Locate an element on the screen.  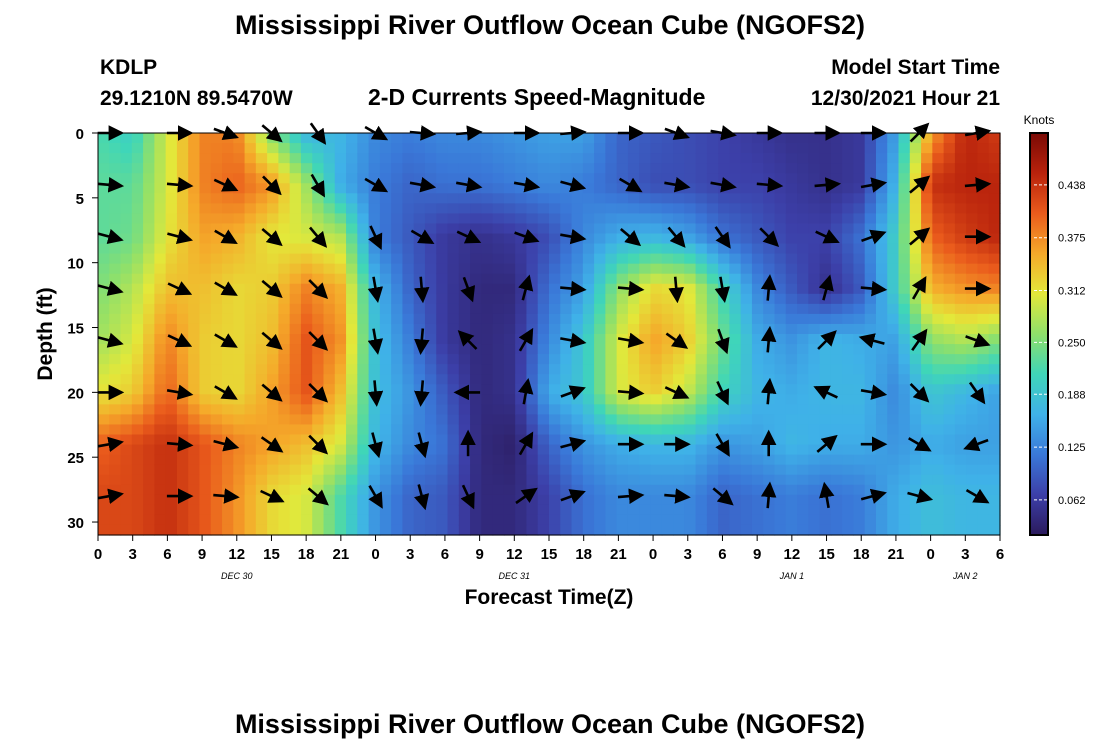
x-tick-label: 0 is located at coordinates (98, 554).